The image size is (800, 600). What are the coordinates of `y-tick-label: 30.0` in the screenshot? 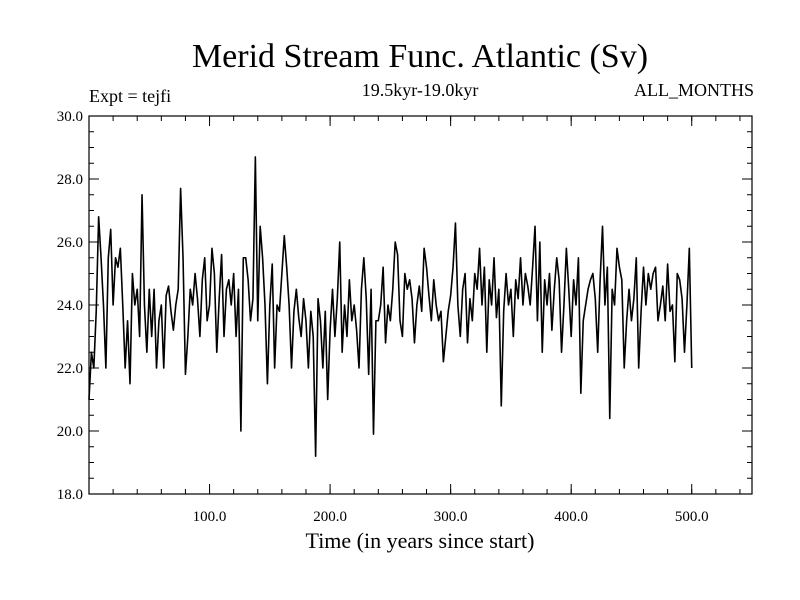 It's located at (70, 117).